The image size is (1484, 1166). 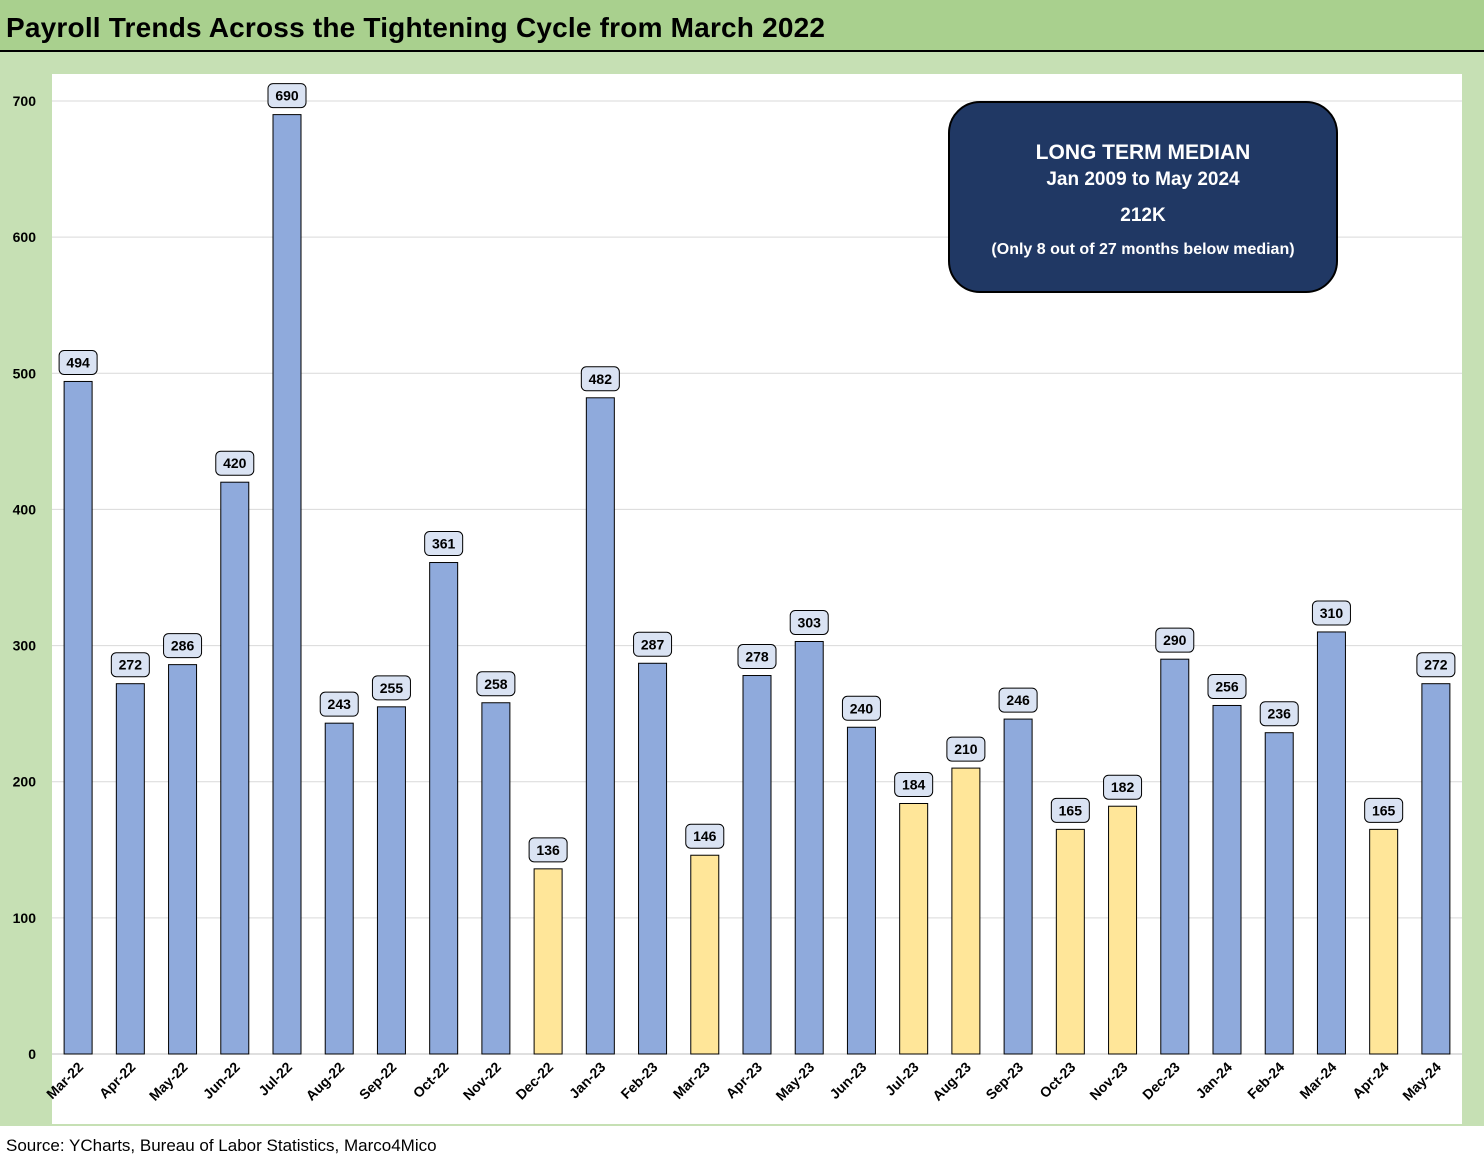 What do you see at coordinates (902, 1079) in the screenshot?
I see `x-tick-label: Jul-23` at bounding box center [902, 1079].